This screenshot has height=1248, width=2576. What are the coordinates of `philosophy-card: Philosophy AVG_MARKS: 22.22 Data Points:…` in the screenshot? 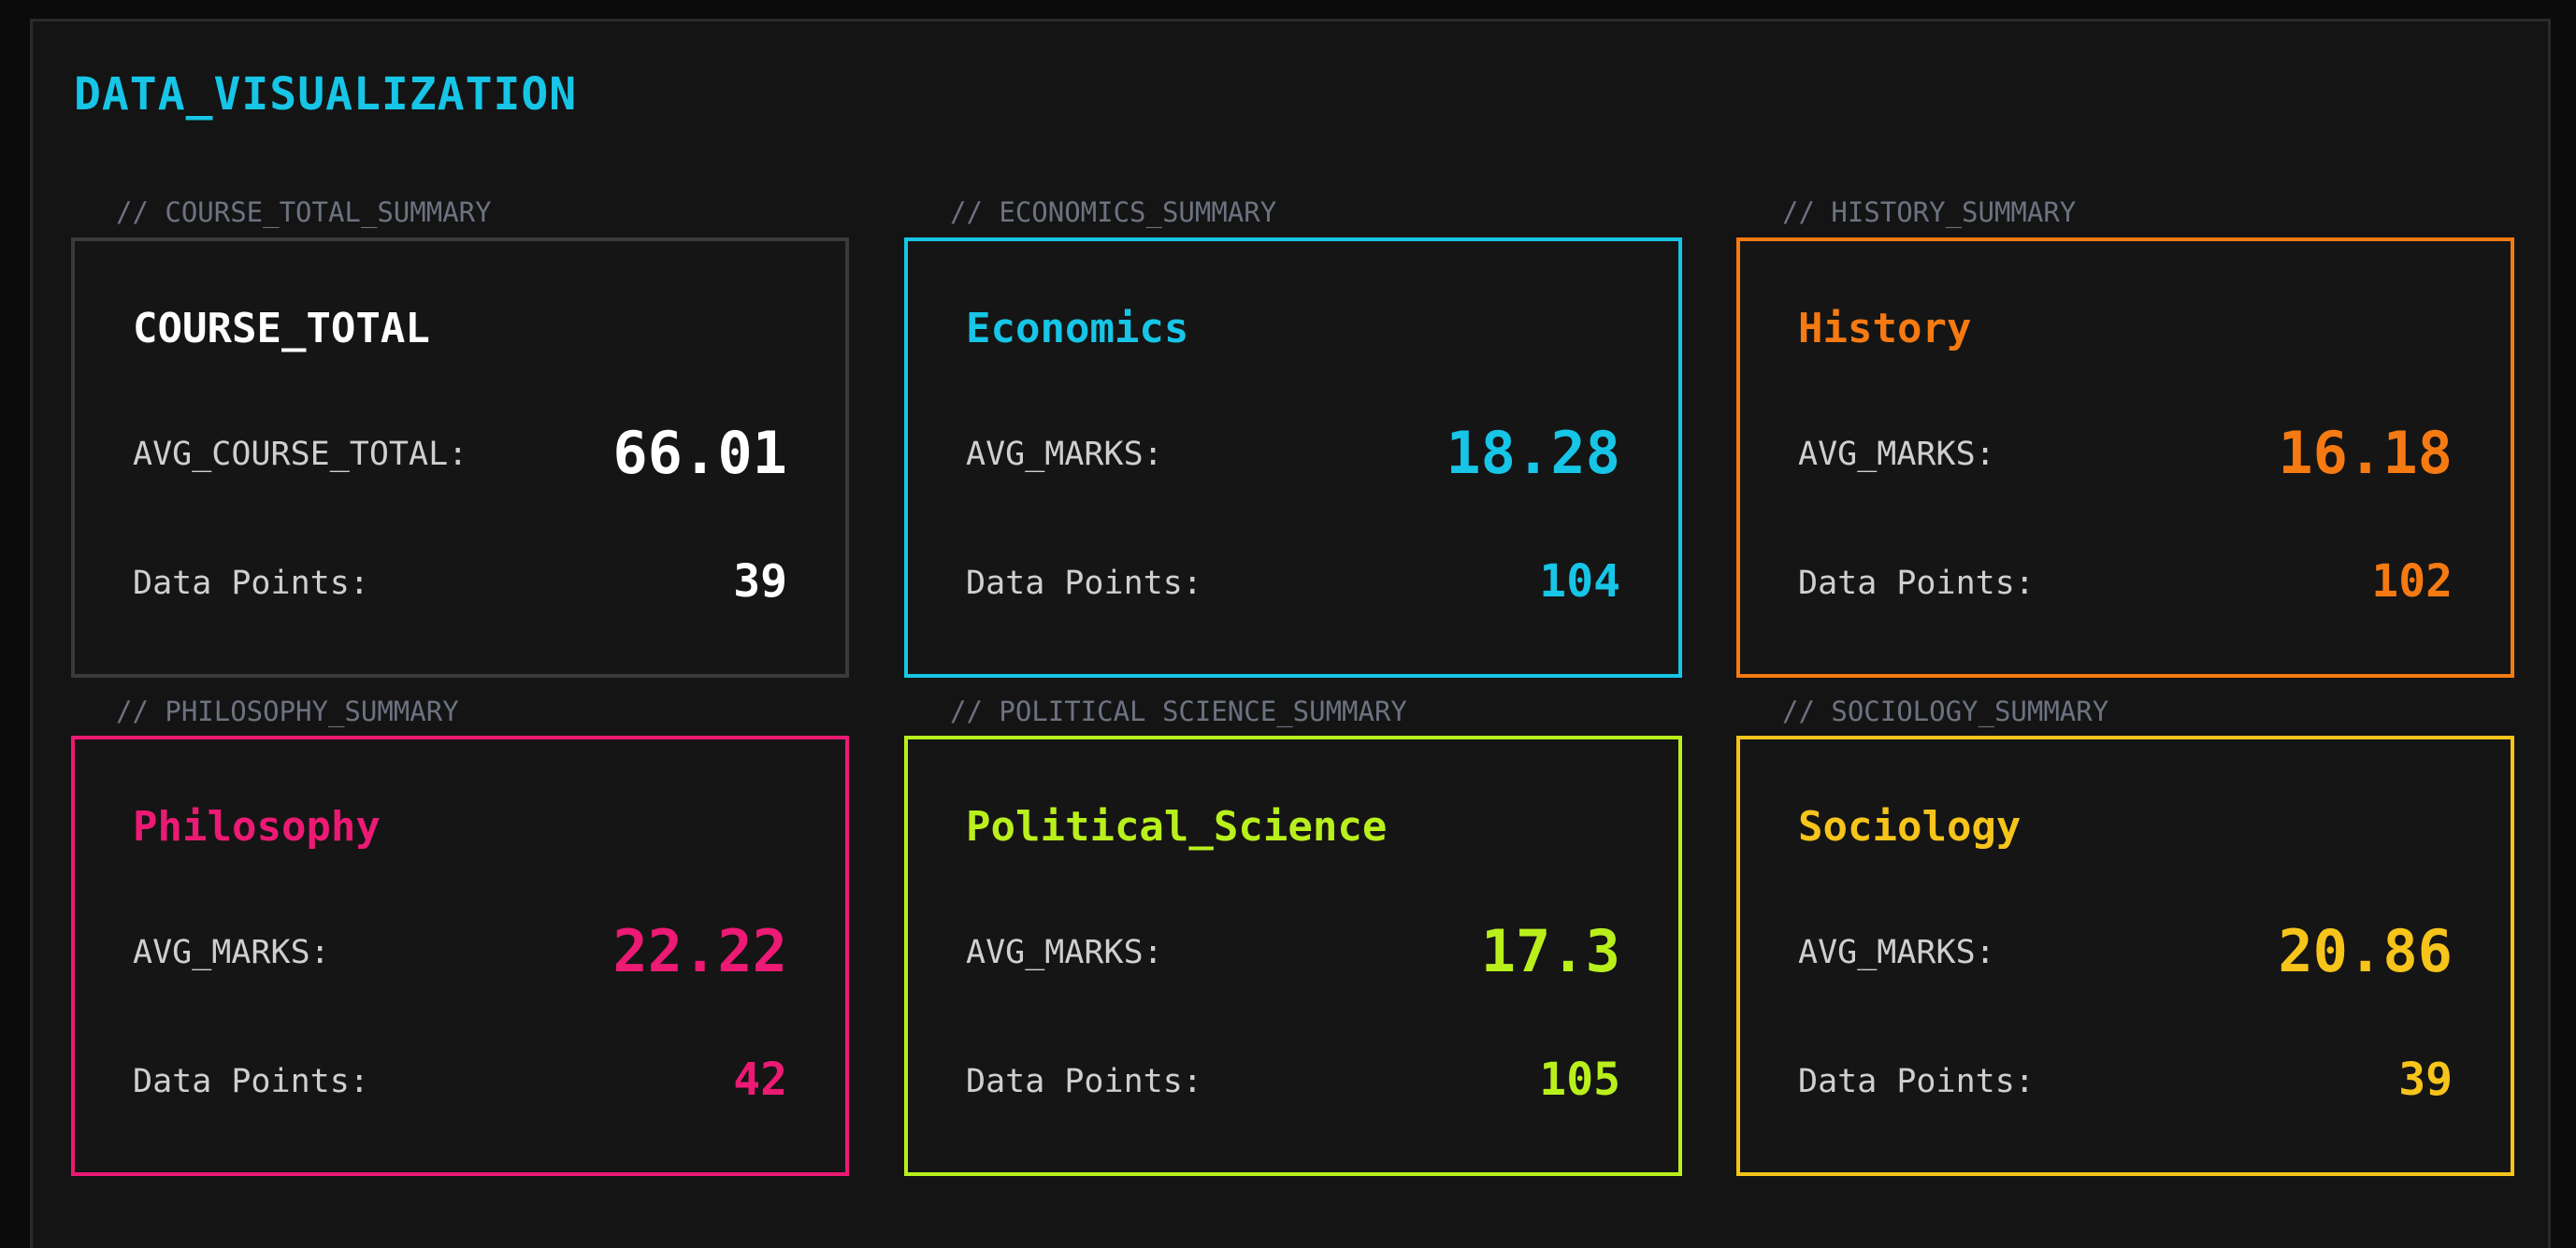 It's located at (460, 956).